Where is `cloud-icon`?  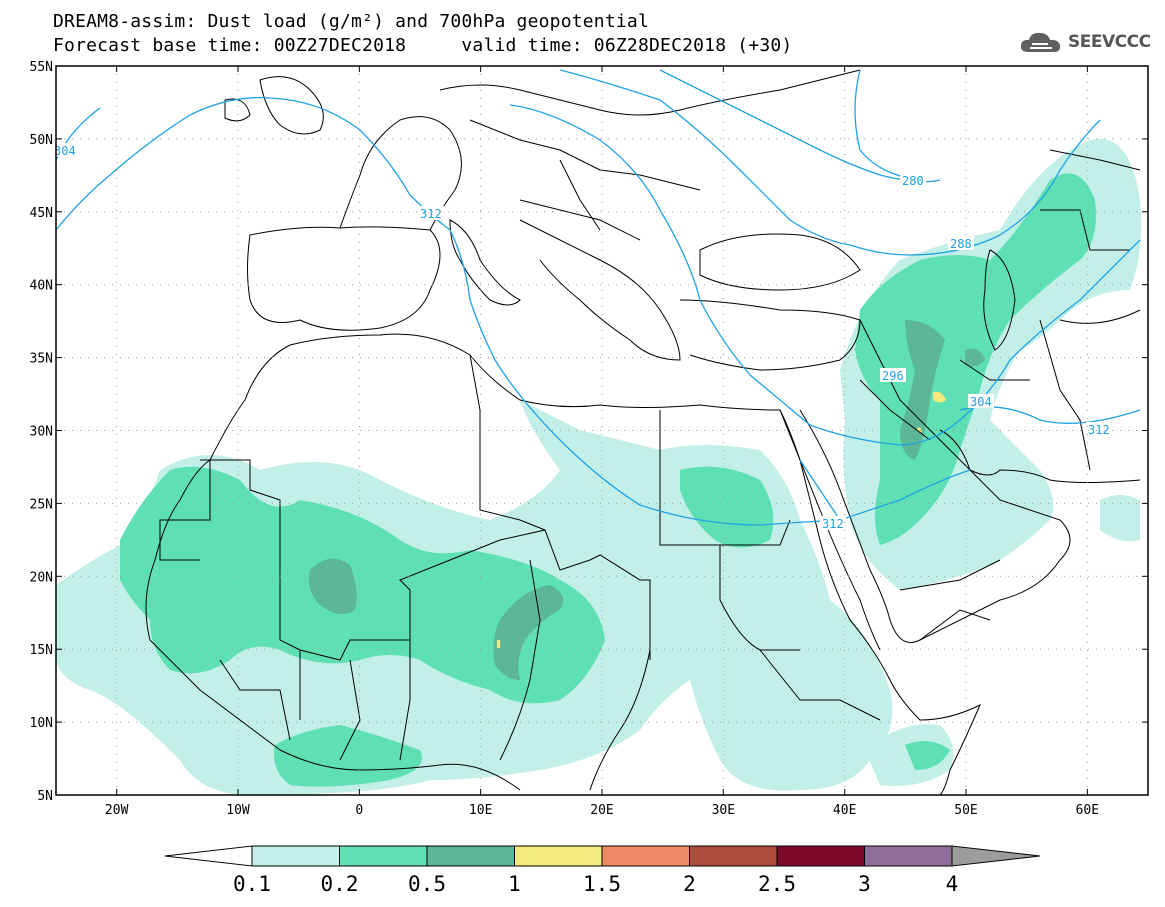 cloud-icon is located at coordinates (1040, 42).